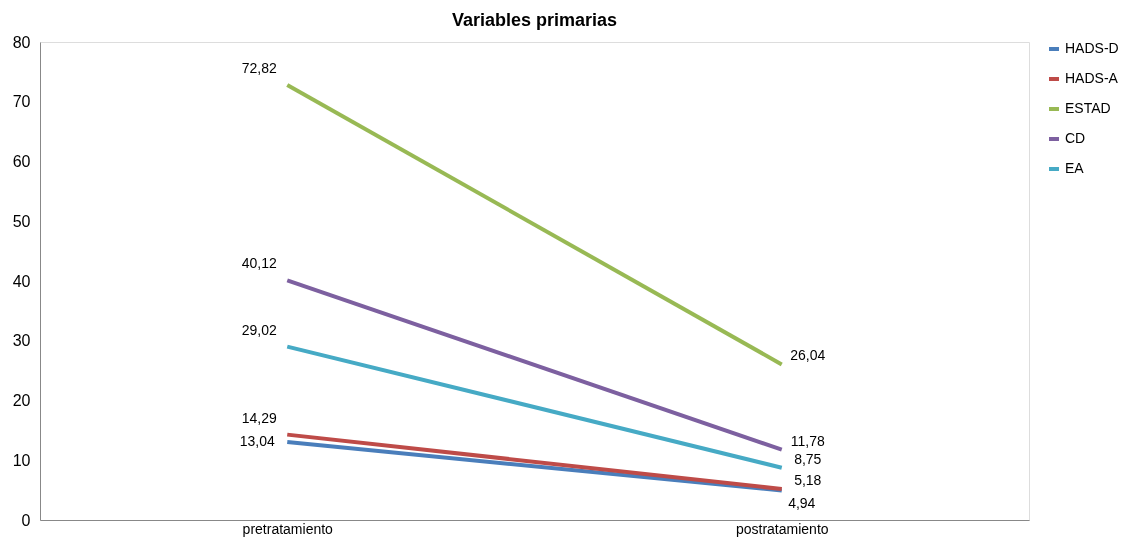 This screenshot has width=1131, height=548. I want to click on legend-label: HADS-A, so click(1092, 78).